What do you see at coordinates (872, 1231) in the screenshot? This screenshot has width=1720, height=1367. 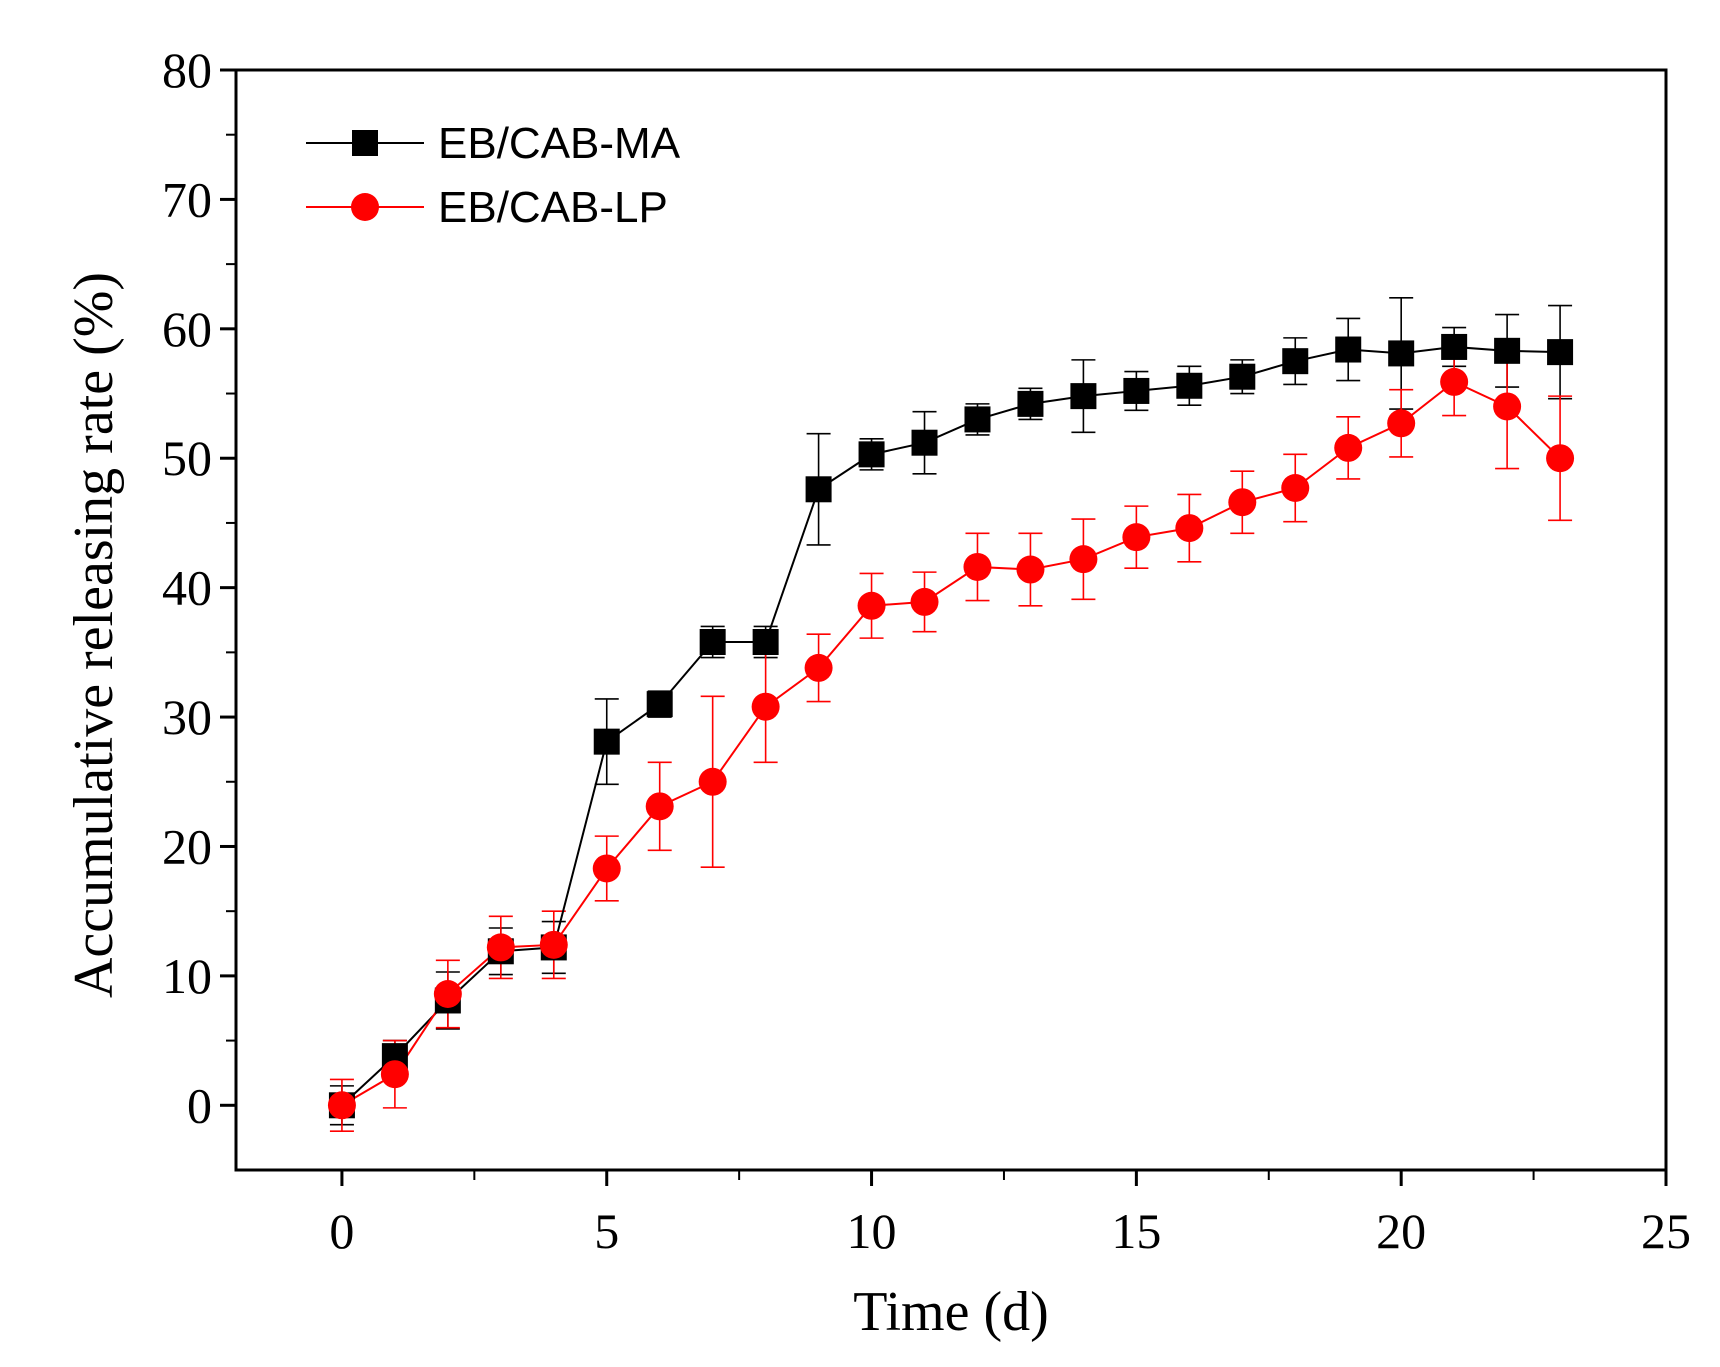 I see `x-tick-label: 10` at bounding box center [872, 1231].